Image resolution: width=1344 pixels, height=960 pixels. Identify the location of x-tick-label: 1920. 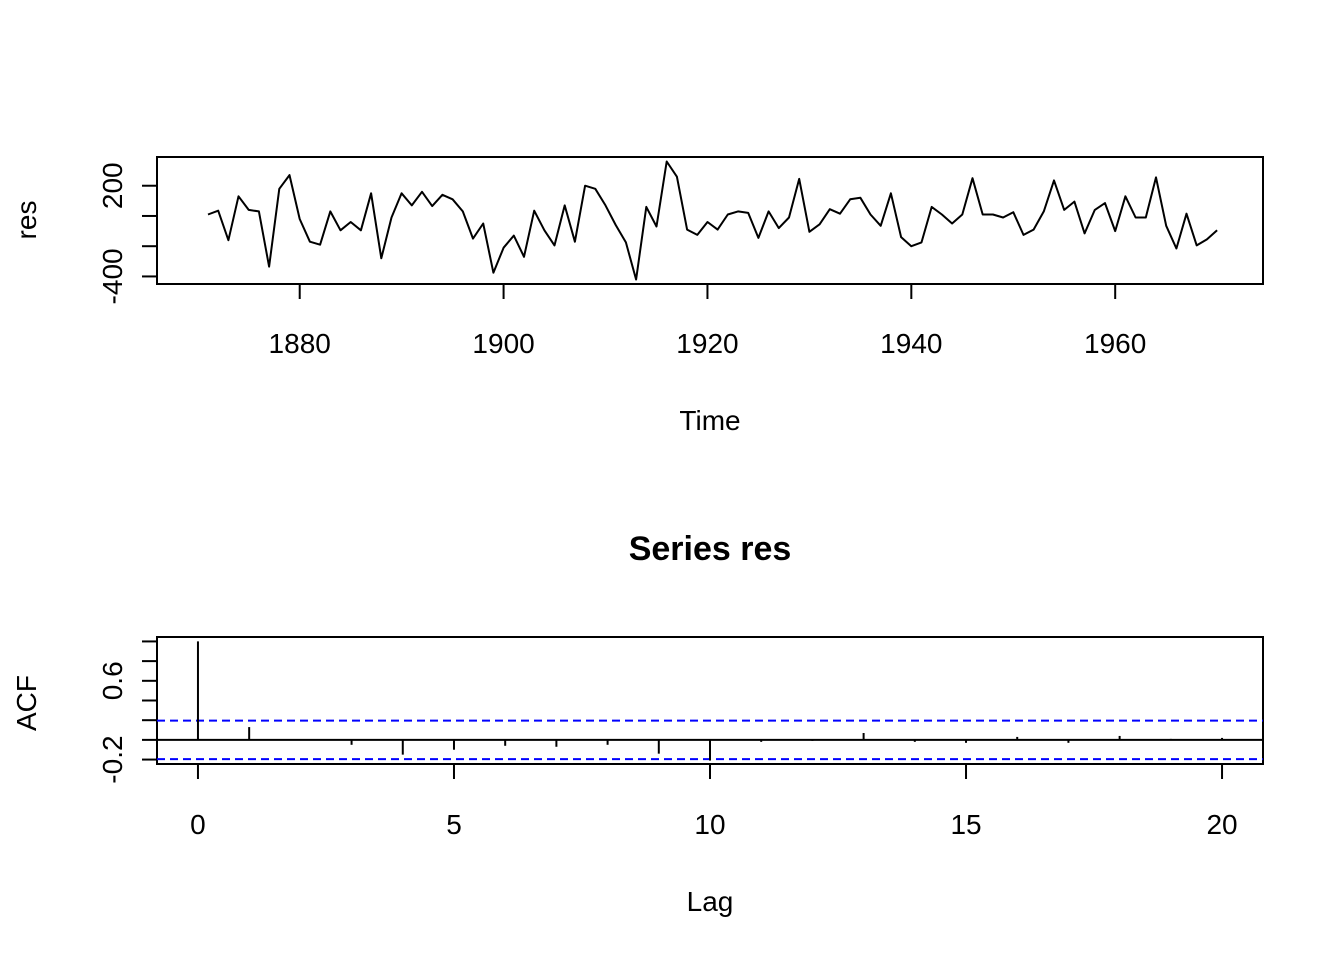
(707, 343).